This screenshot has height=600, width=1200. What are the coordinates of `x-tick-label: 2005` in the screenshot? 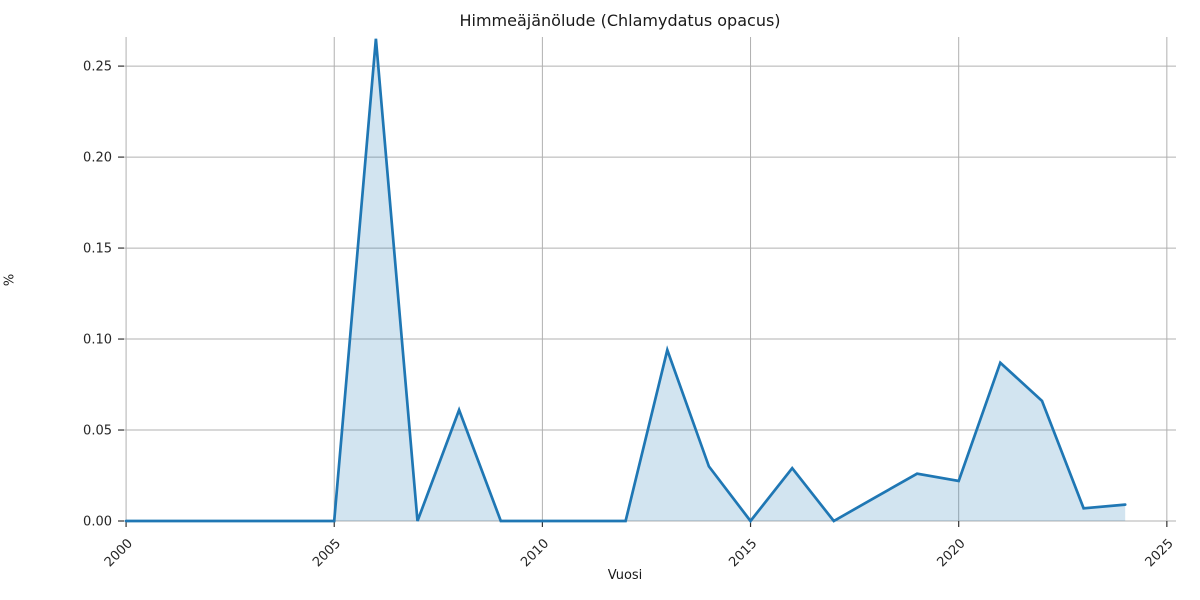 It's located at (327, 553).